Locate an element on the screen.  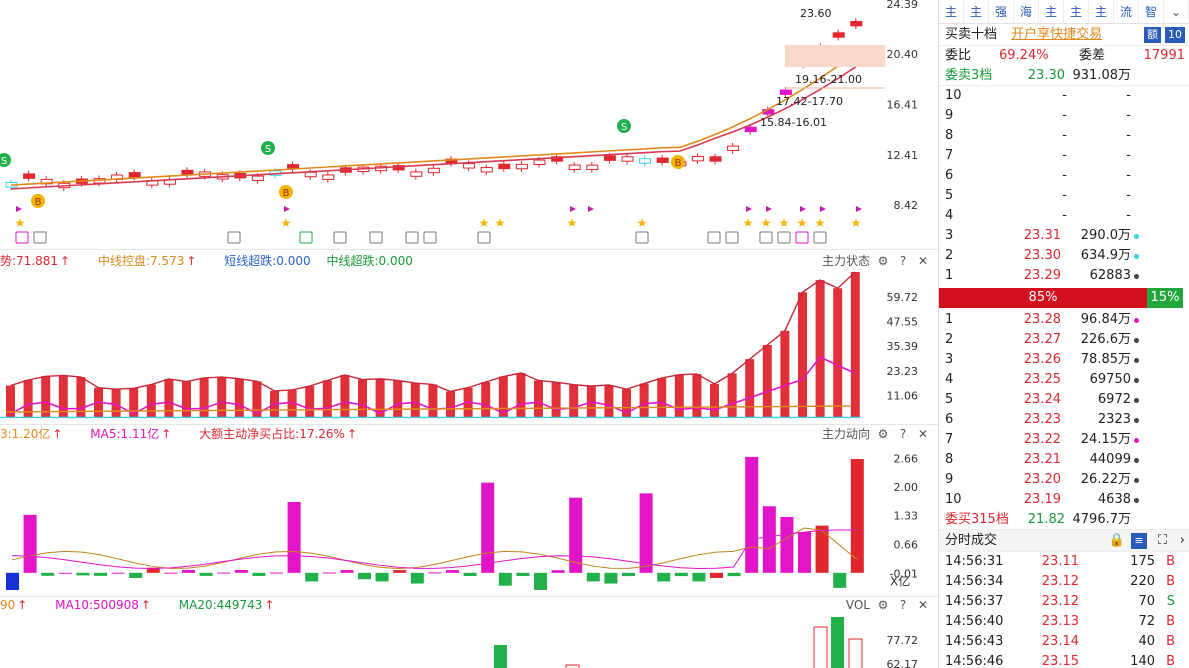
trade-volume: 175 is located at coordinates (1142, 561).